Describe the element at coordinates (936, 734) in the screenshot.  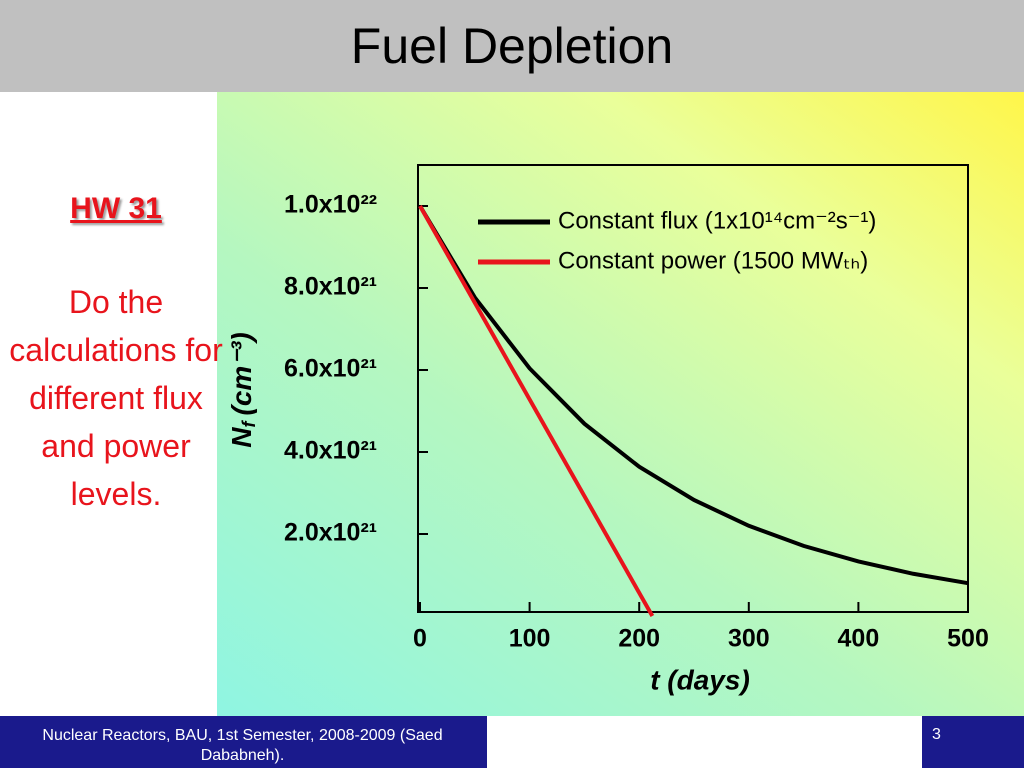
I see `page-number: 3` at that location.